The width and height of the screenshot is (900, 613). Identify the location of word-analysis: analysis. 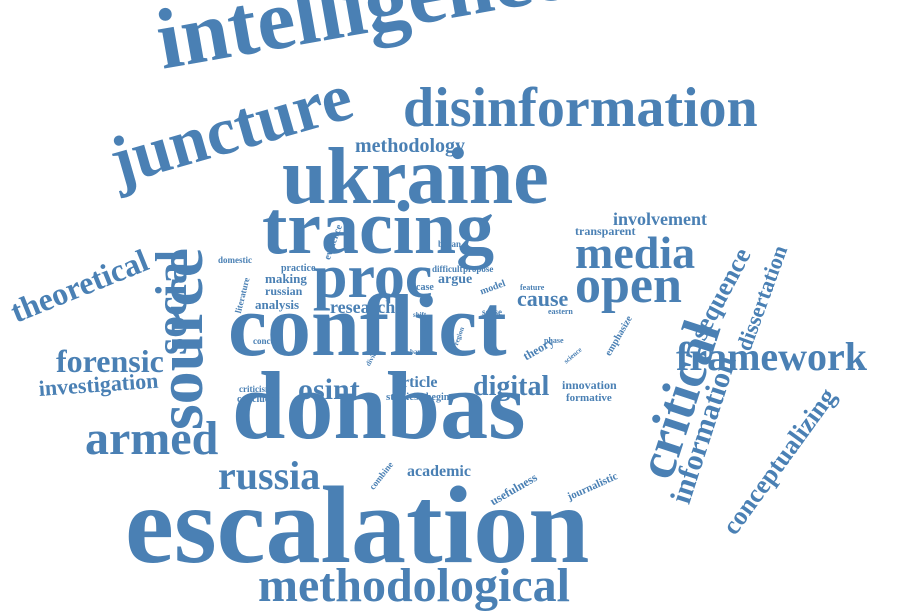
(277, 304).